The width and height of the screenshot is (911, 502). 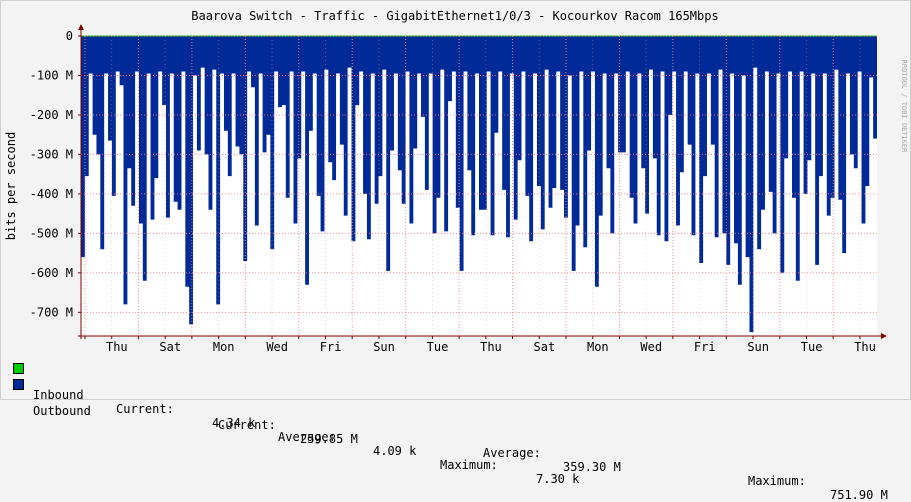 I want to click on outbound-maximum-label: Maximum:, so click(x=777, y=481).